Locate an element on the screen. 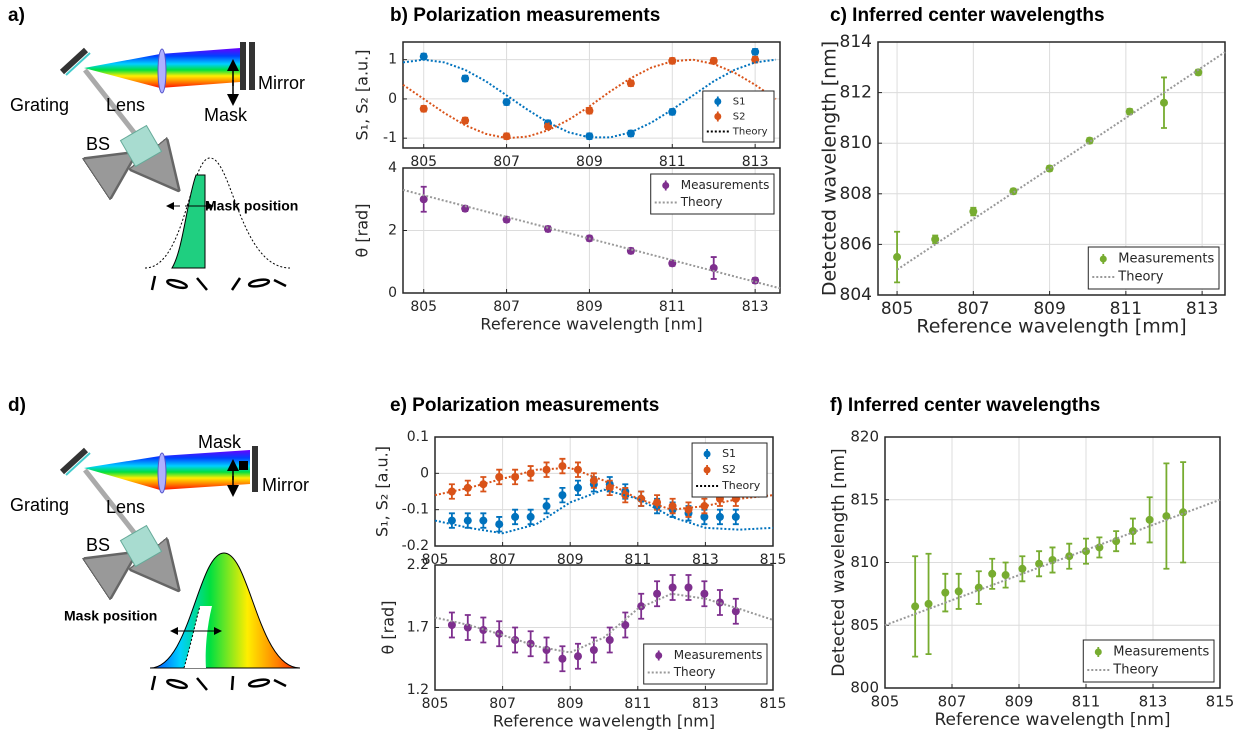 This screenshot has height=734, width=1250. legend-box is located at coordinates (1148, 661).